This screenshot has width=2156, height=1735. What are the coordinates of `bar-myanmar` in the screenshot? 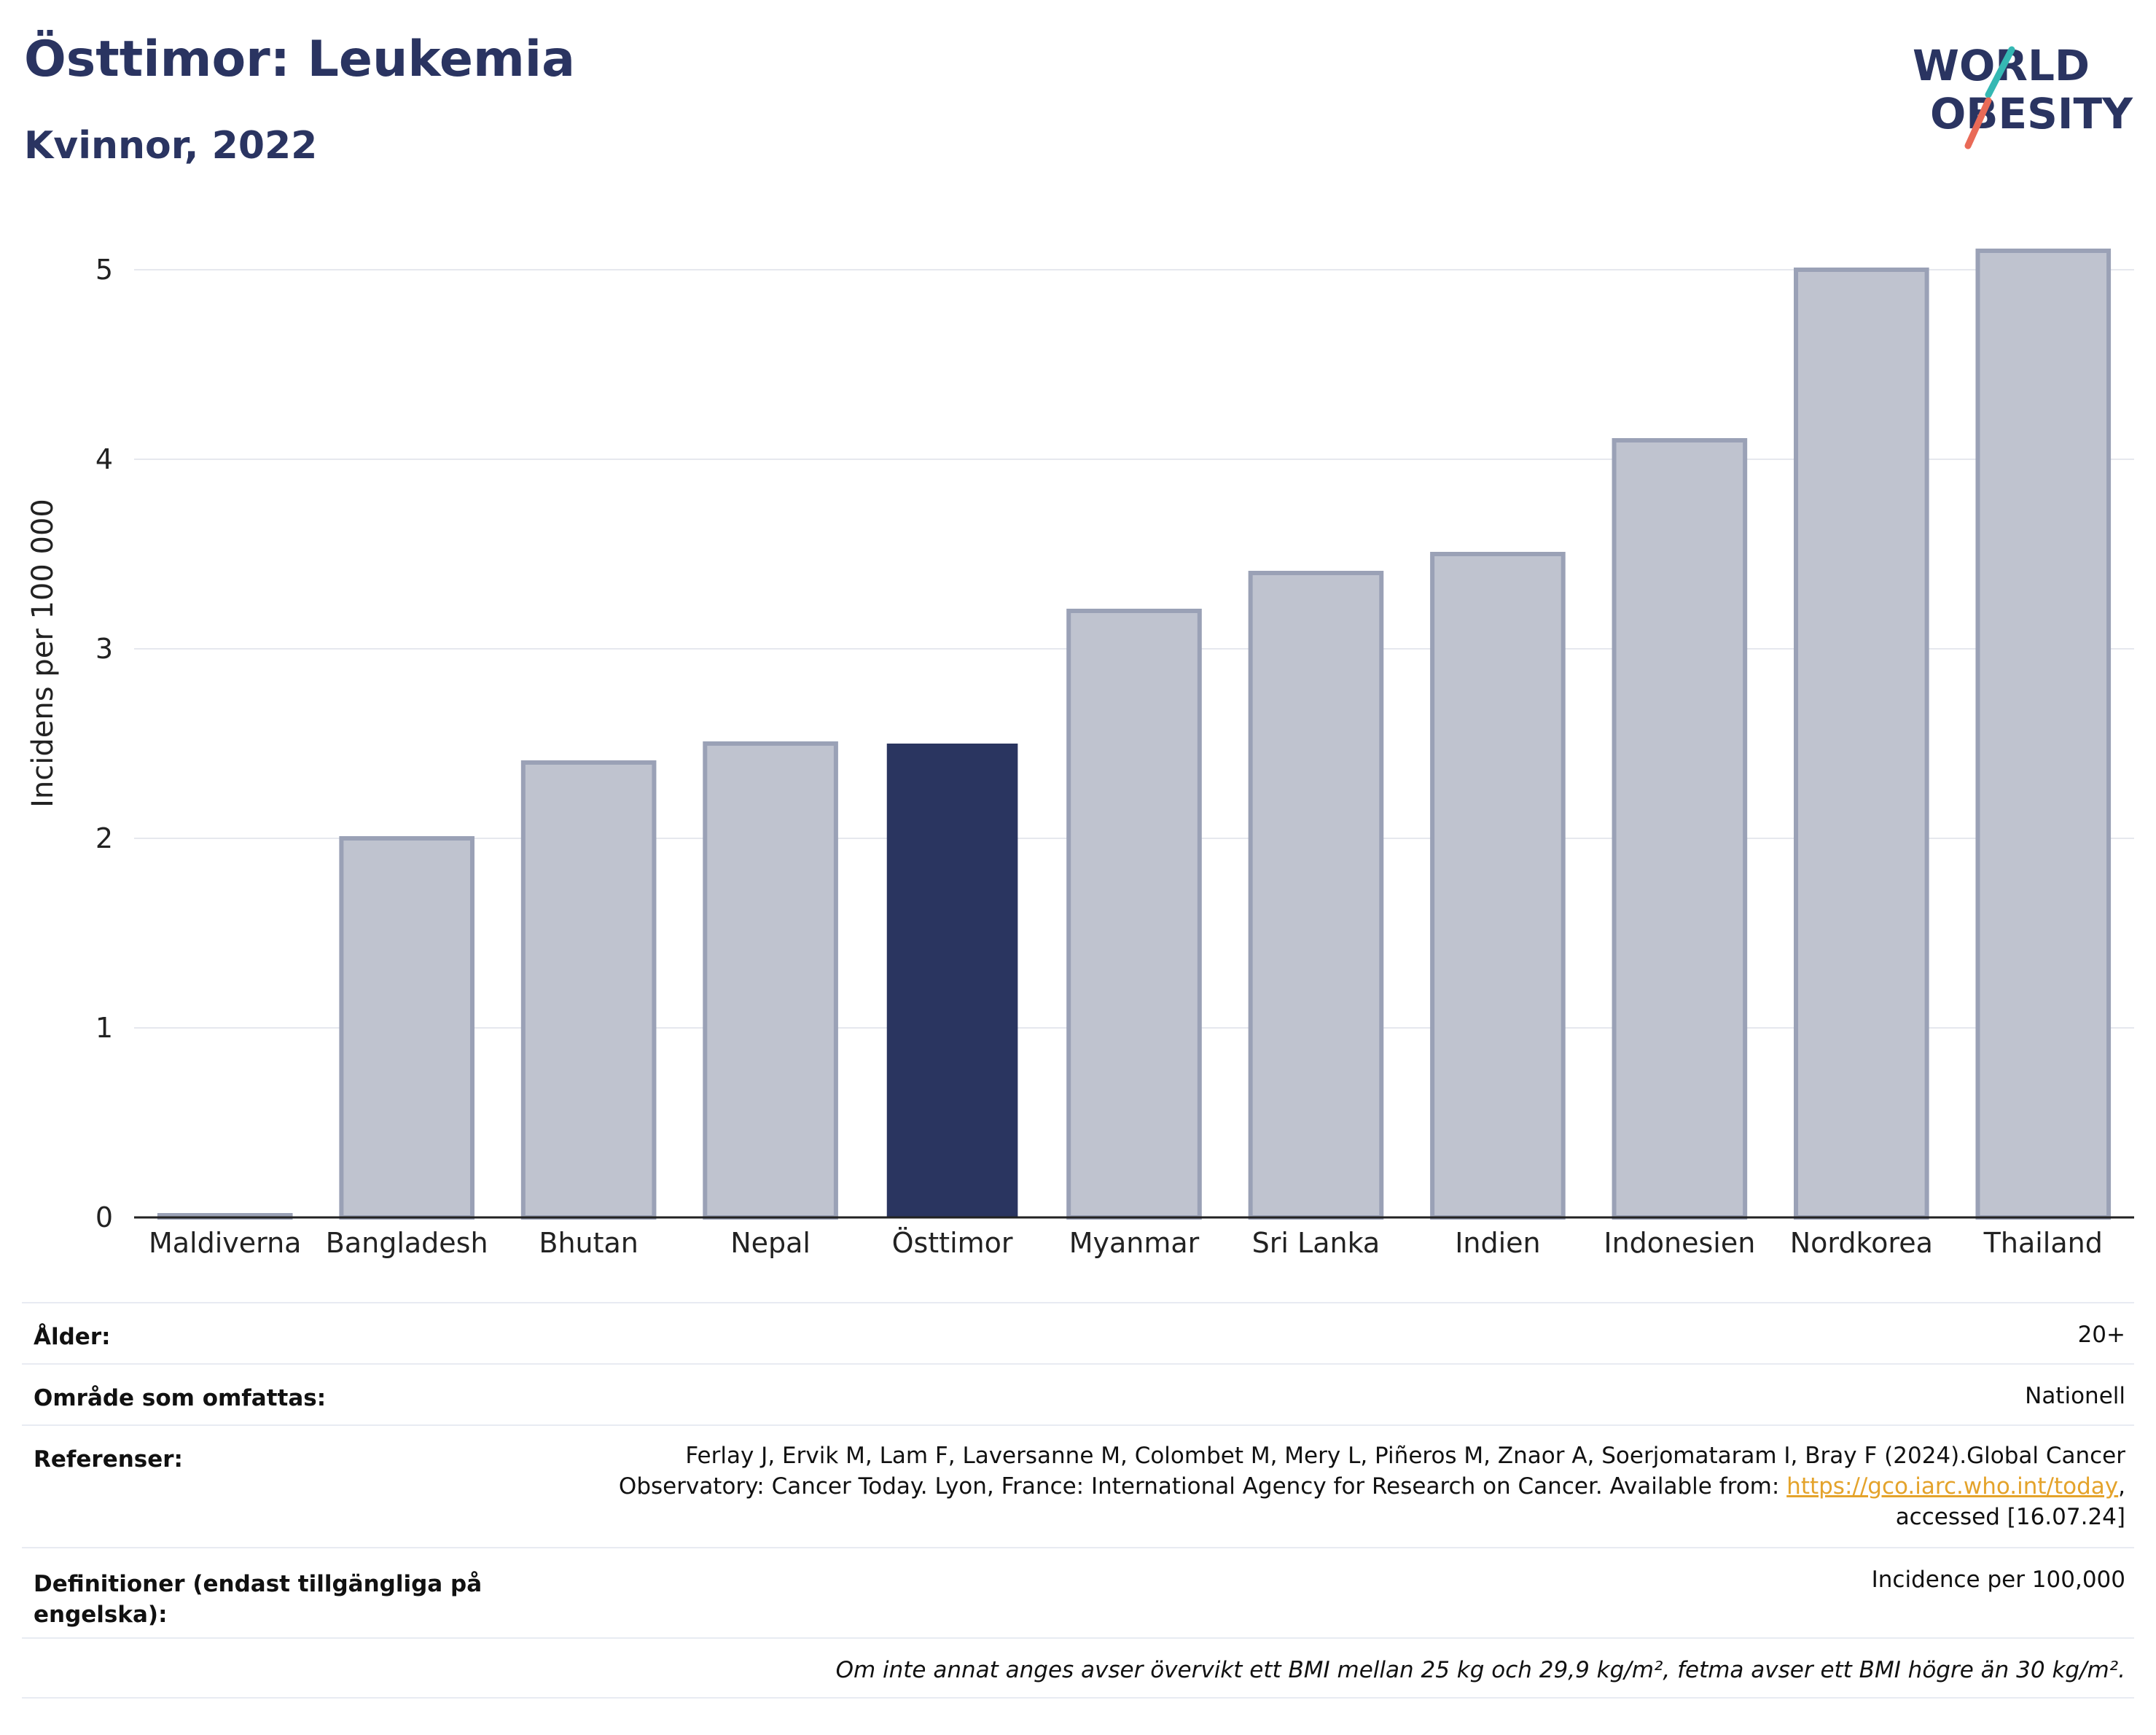 It's located at (1134, 914).